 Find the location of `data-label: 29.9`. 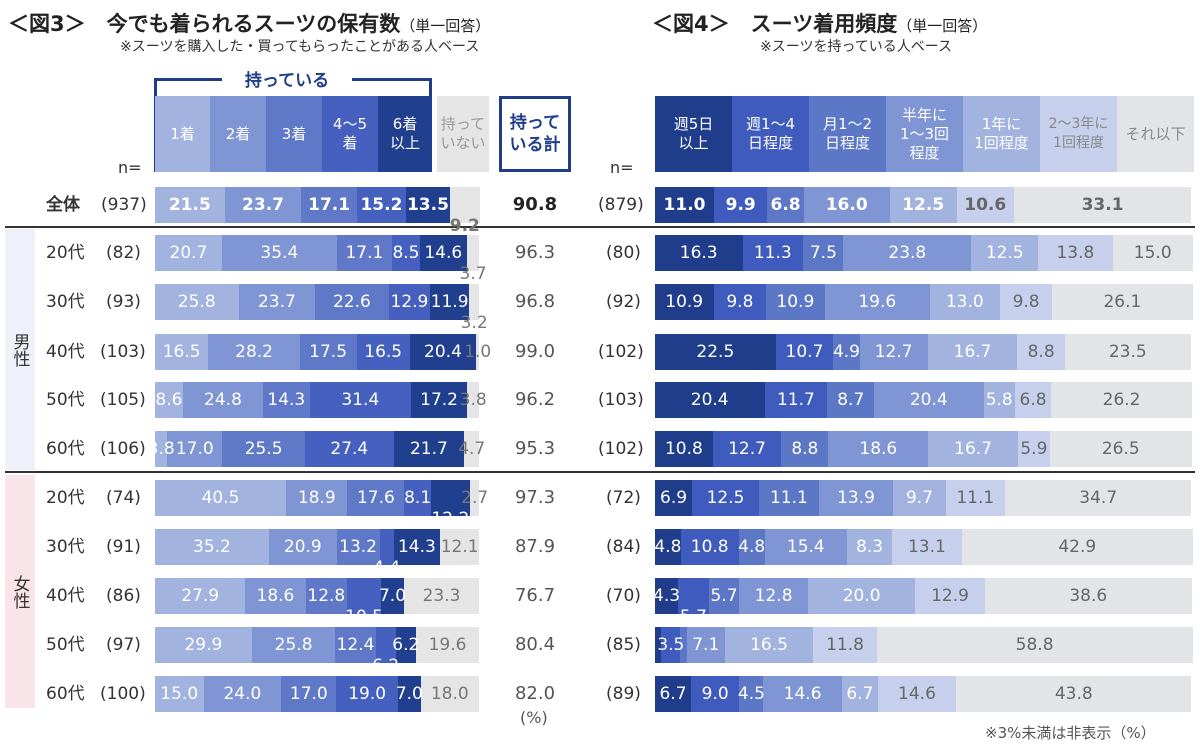

data-label: 29.9 is located at coordinates (203, 645).